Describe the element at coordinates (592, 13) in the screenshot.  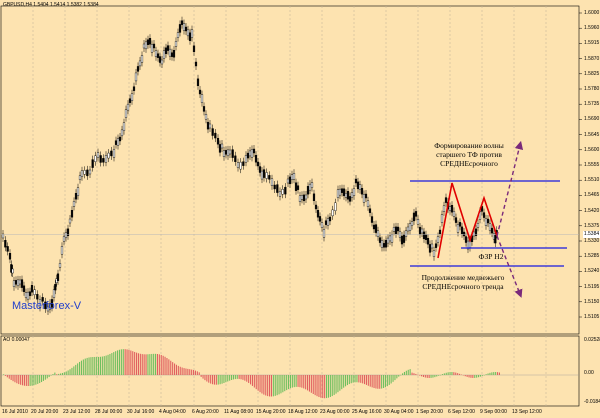
I see `price-axis-tick: 1.6000` at that location.